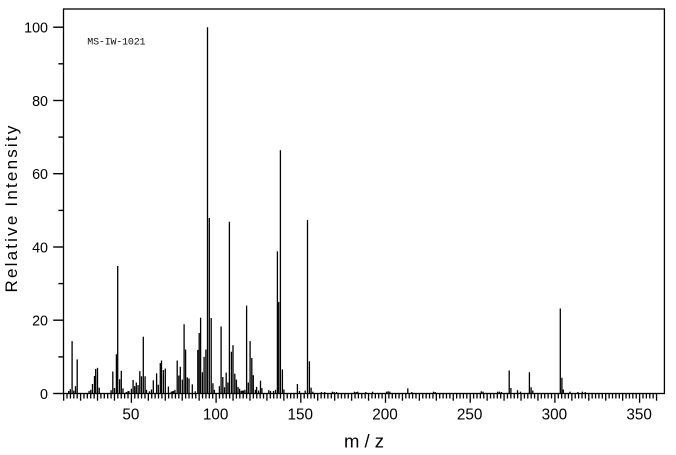  Describe the element at coordinates (470, 415) in the screenshot. I see `svg-text: 250` at that location.